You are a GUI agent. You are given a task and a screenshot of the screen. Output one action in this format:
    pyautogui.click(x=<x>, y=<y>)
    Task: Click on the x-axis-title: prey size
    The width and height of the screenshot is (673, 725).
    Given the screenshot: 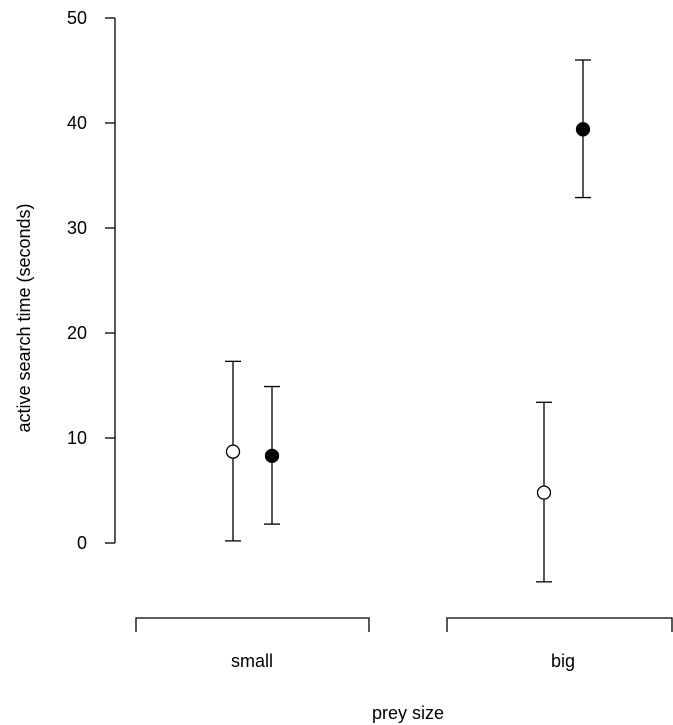 What is the action you would take?
    pyautogui.click(x=408, y=713)
    